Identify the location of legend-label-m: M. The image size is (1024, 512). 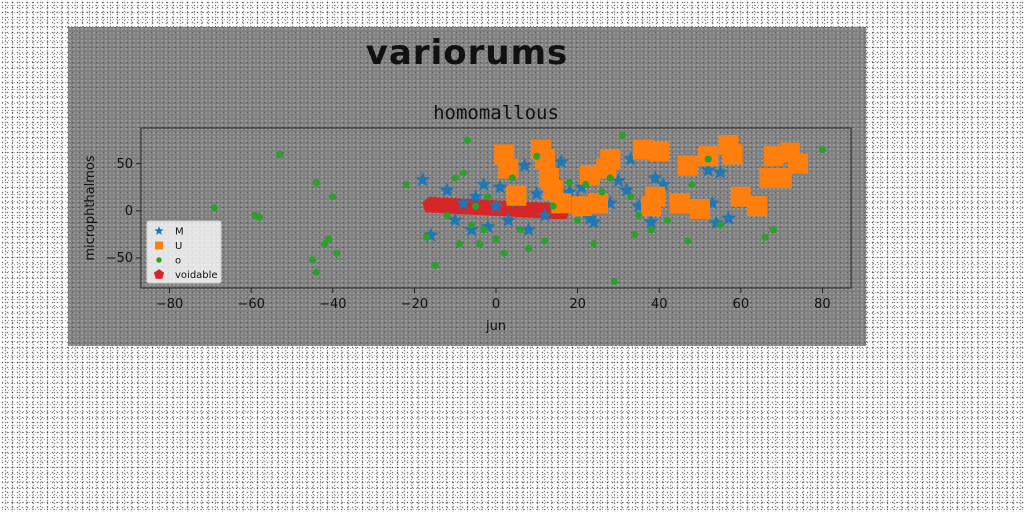
(179, 232).